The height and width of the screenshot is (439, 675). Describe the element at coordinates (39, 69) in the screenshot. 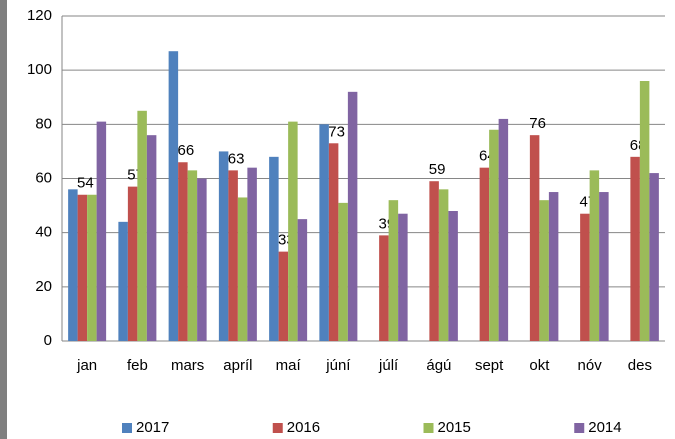

I see `y-tick-label: 100` at that location.